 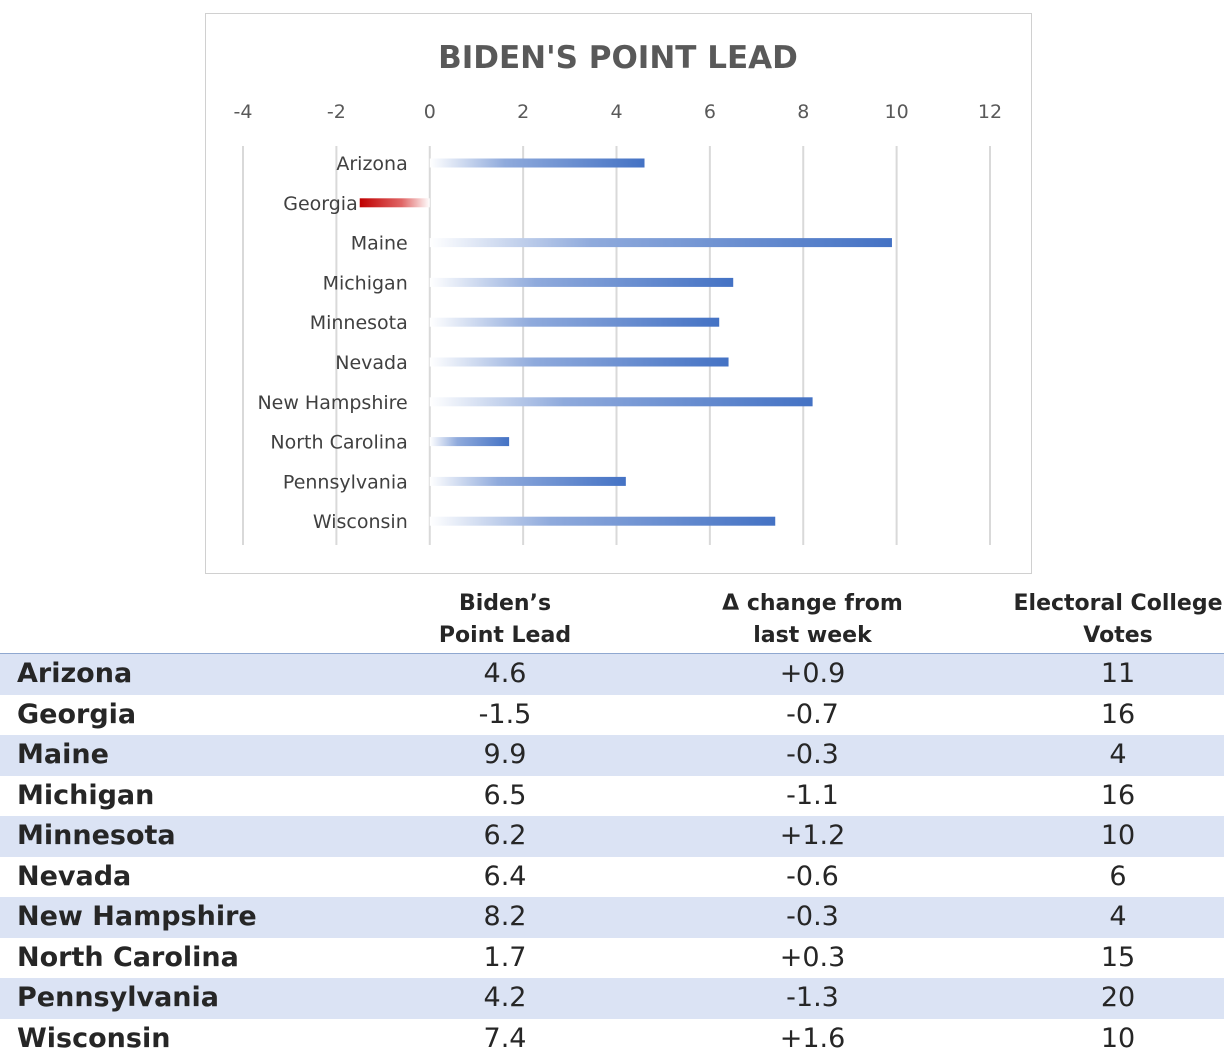 I want to click on category-label: Arizona, so click(x=371, y=164).